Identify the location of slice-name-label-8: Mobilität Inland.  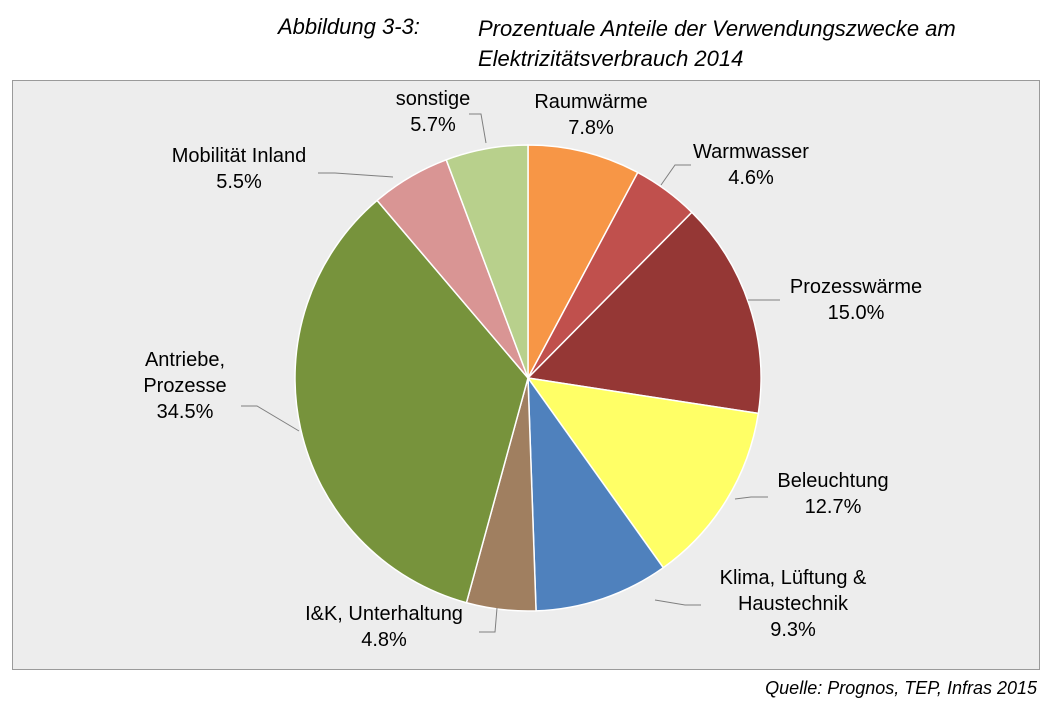
(239, 156).